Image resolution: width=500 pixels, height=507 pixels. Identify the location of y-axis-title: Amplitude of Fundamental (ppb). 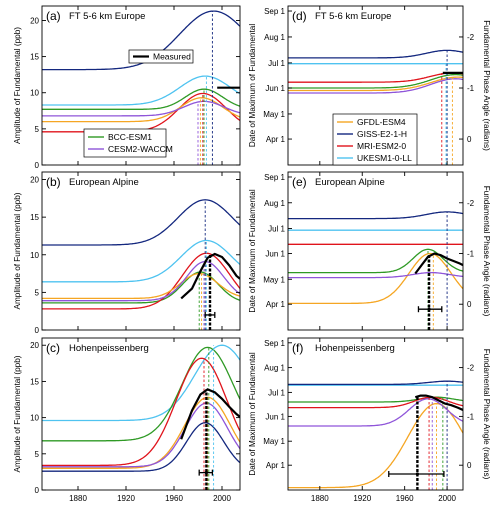
(17, 413).